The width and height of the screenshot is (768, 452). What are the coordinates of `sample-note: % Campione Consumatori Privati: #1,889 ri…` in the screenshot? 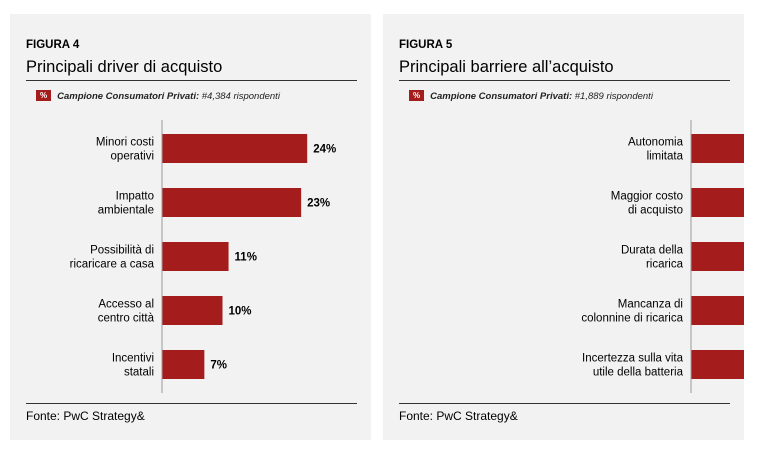 It's located at (531, 96).